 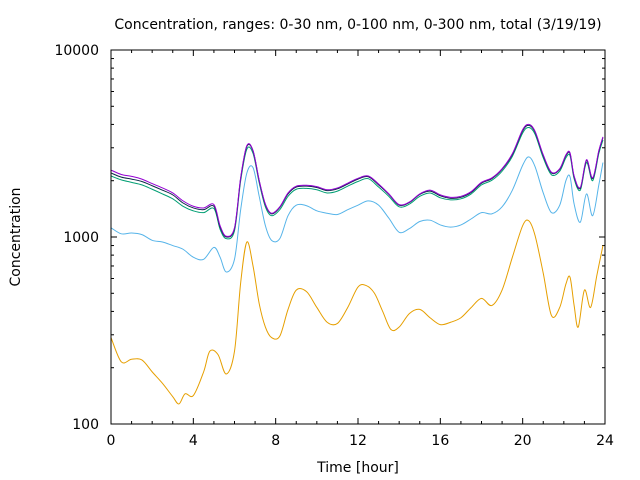 I want to click on x-tick-label: 24, so click(x=605, y=441).